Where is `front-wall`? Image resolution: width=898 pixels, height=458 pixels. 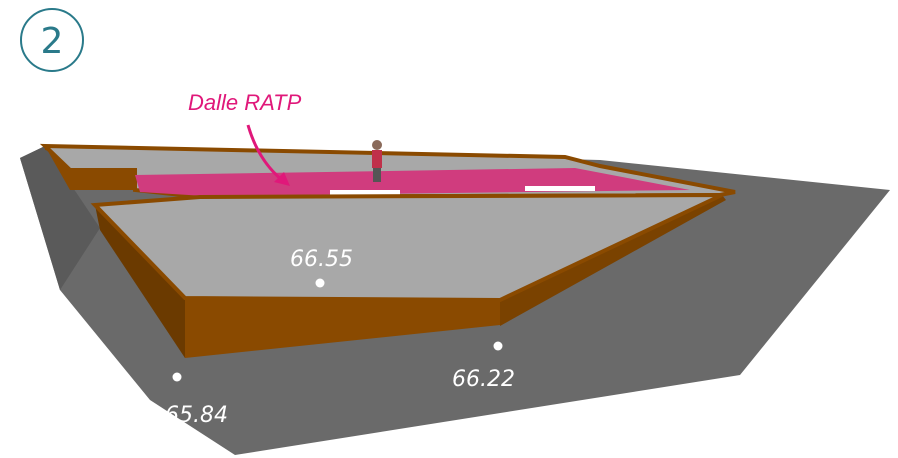 front-wall is located at coordinates (342, 328).